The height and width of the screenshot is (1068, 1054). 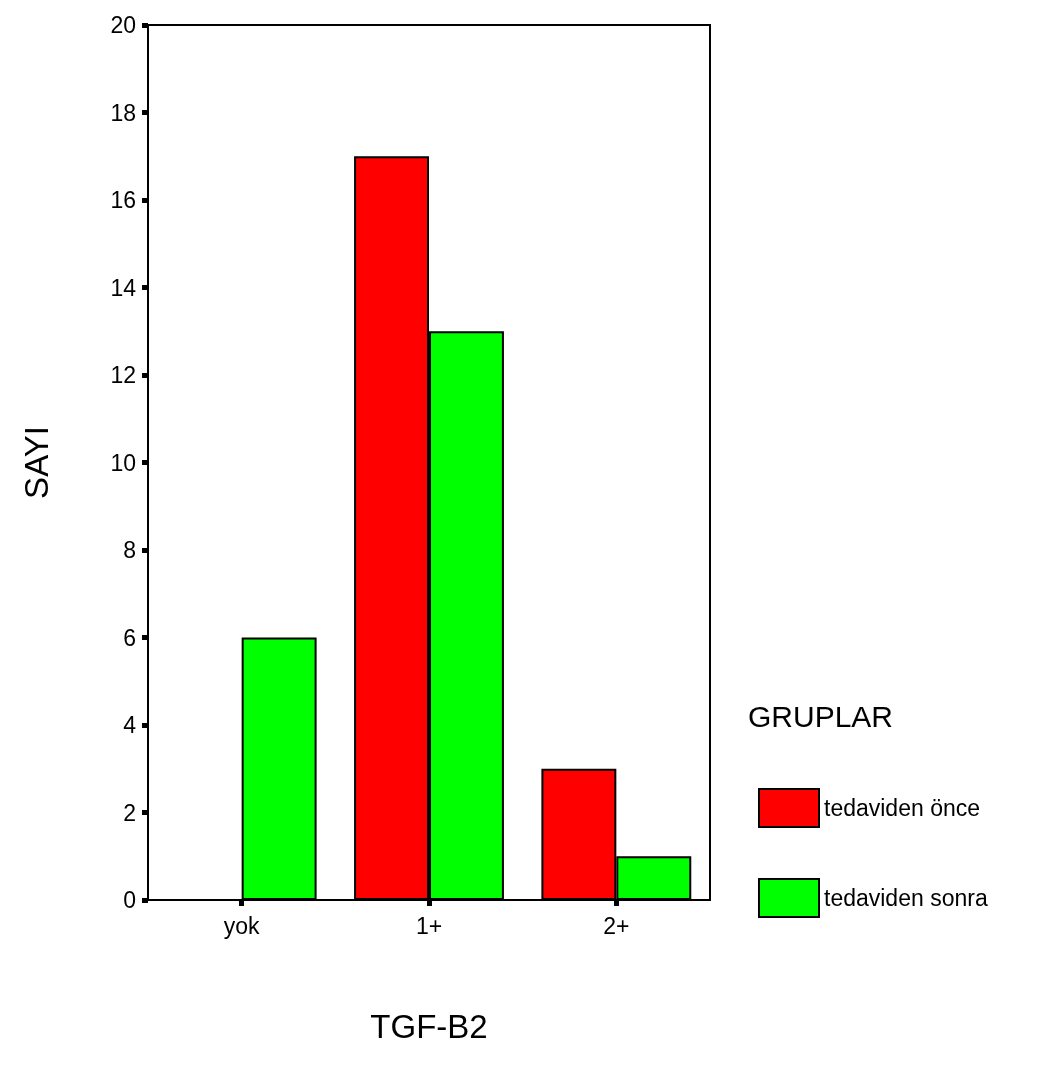 I want to click on y-tick-label: 16, so click(x=123, y=200).